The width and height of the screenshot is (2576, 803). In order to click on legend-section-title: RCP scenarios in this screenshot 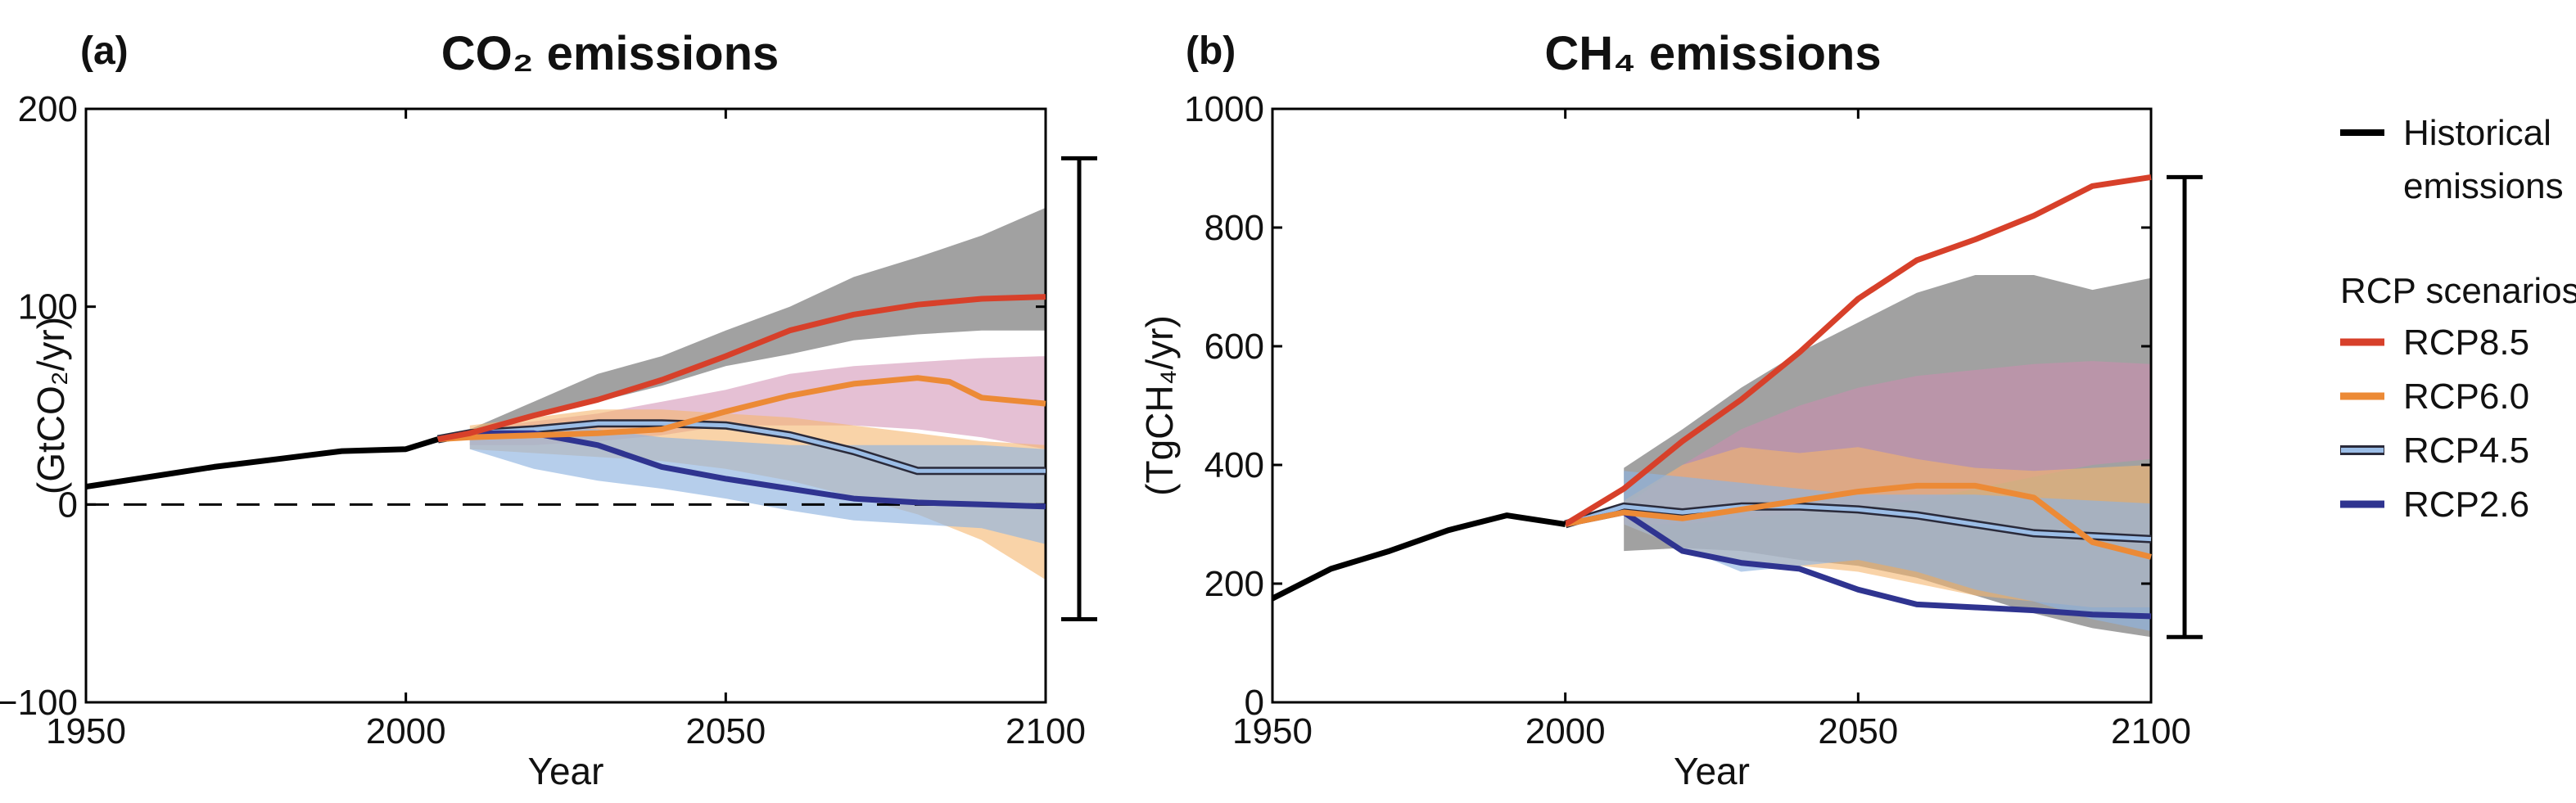, I will do `click(2458, 291)`.